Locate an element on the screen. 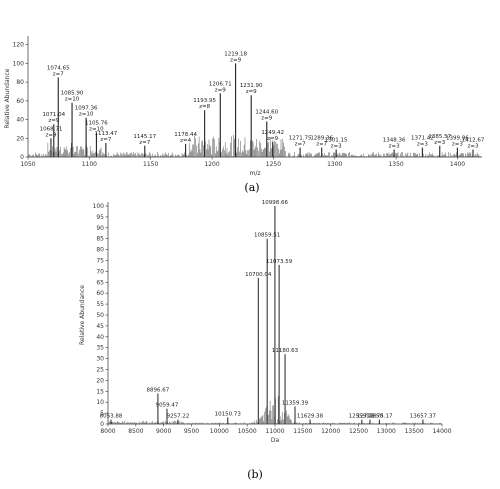  peak-label: 1385.57 is located at coordinates (439, 137).